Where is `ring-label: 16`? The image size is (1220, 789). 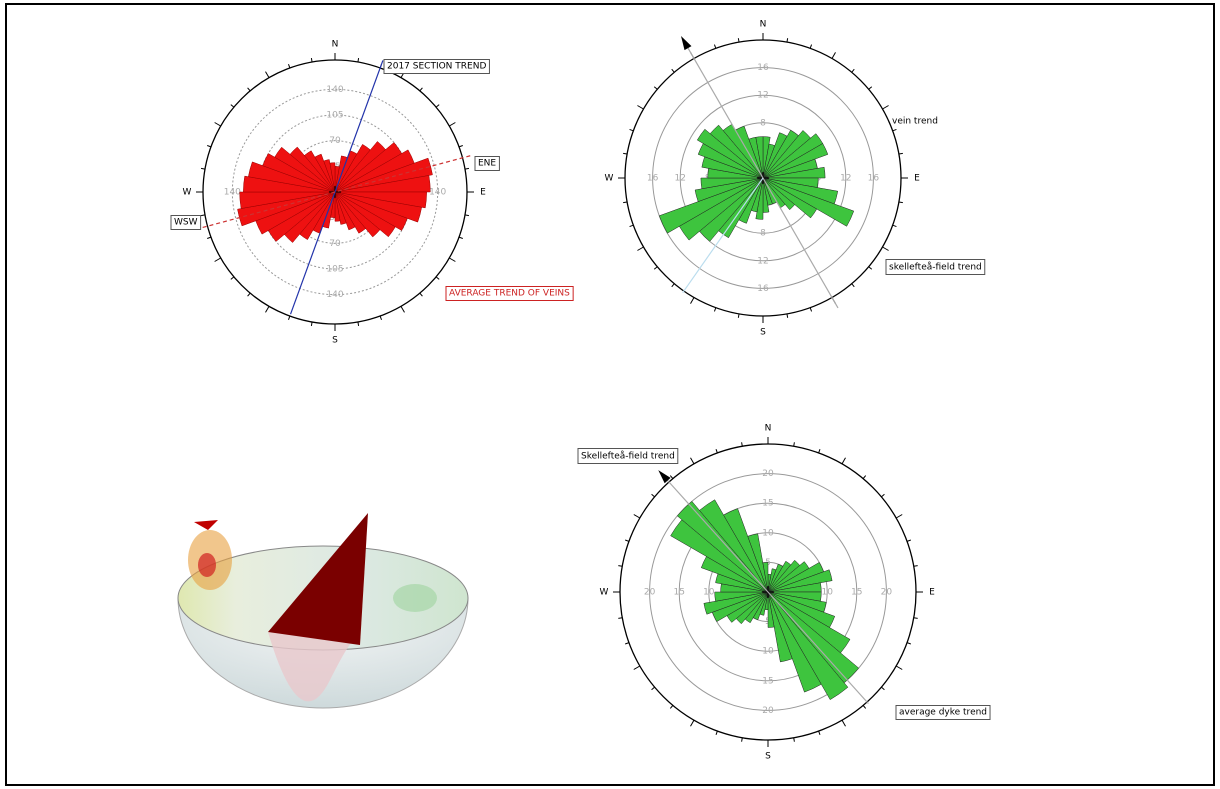 ring-label: 16 is located at coordinates (763, 289).